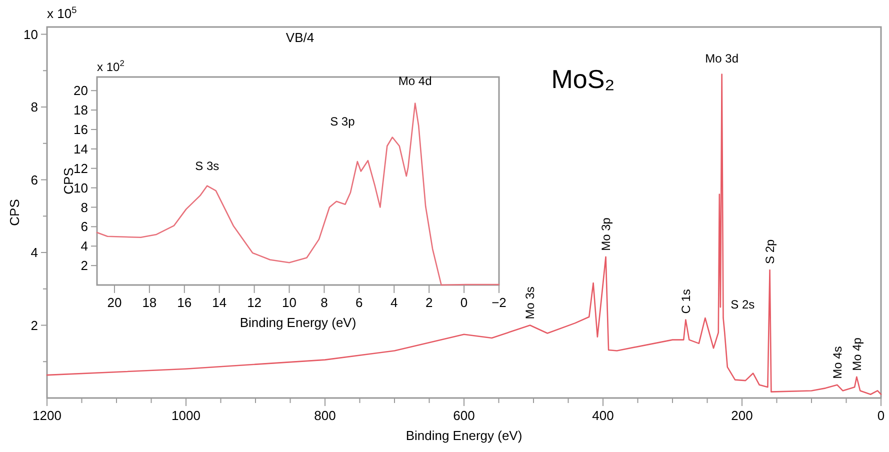  Describe the element at coordinates (343, 121) in the screenshot. I see `annotation: S 3p` at that location.